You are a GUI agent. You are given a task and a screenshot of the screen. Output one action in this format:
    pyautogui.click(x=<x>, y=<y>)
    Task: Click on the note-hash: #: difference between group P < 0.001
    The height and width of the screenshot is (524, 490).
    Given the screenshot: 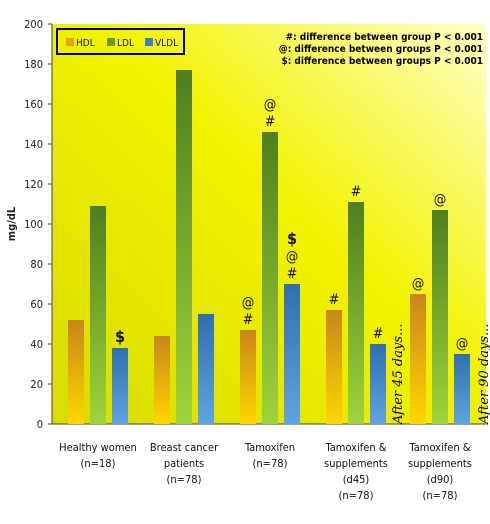 What is the action you would take?
    pyautogui.click(x=384, y=37)
    